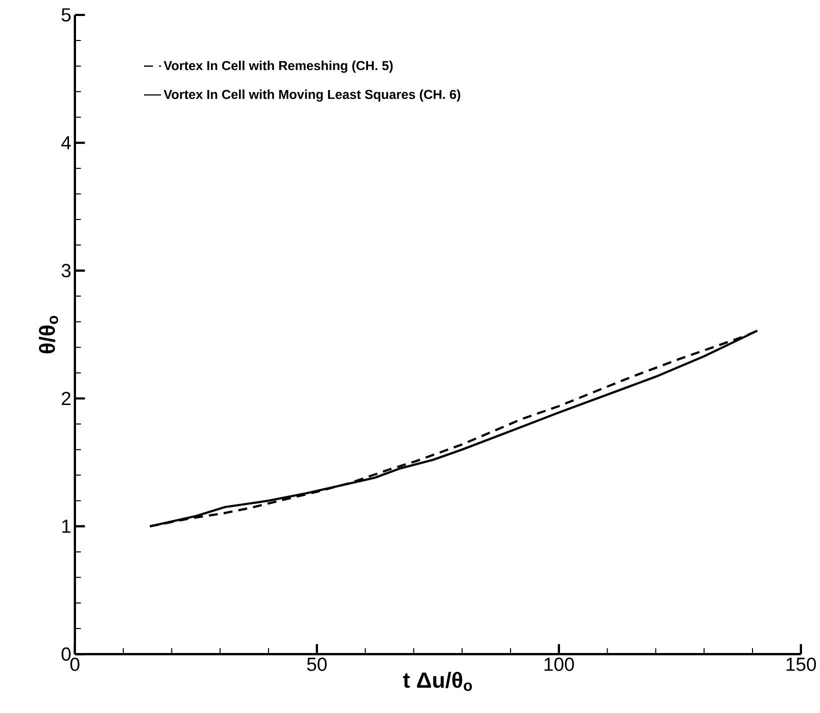  What do you see at coordinates (66, 271) in the screenshot?
I see `y-tick-label: 3` at bounding box center [66, 271].